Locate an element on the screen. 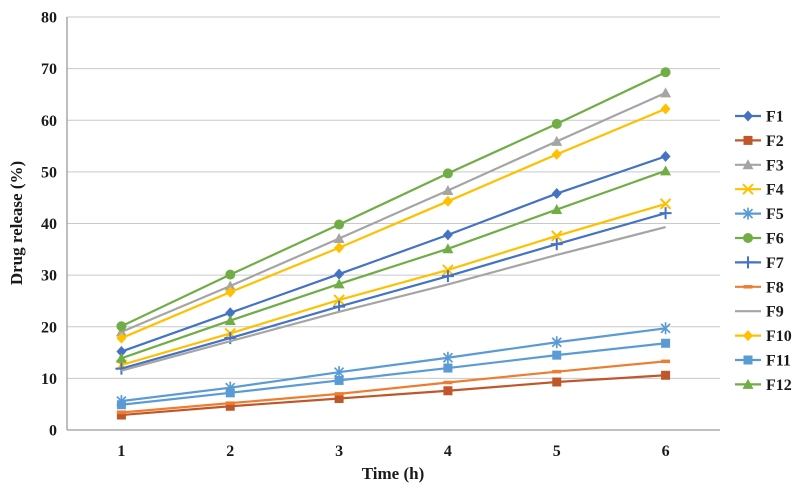 Image resolution: width=806 pixels, height=490 pixels. data-point-F1-x6 is located at coordinates (665, 156).